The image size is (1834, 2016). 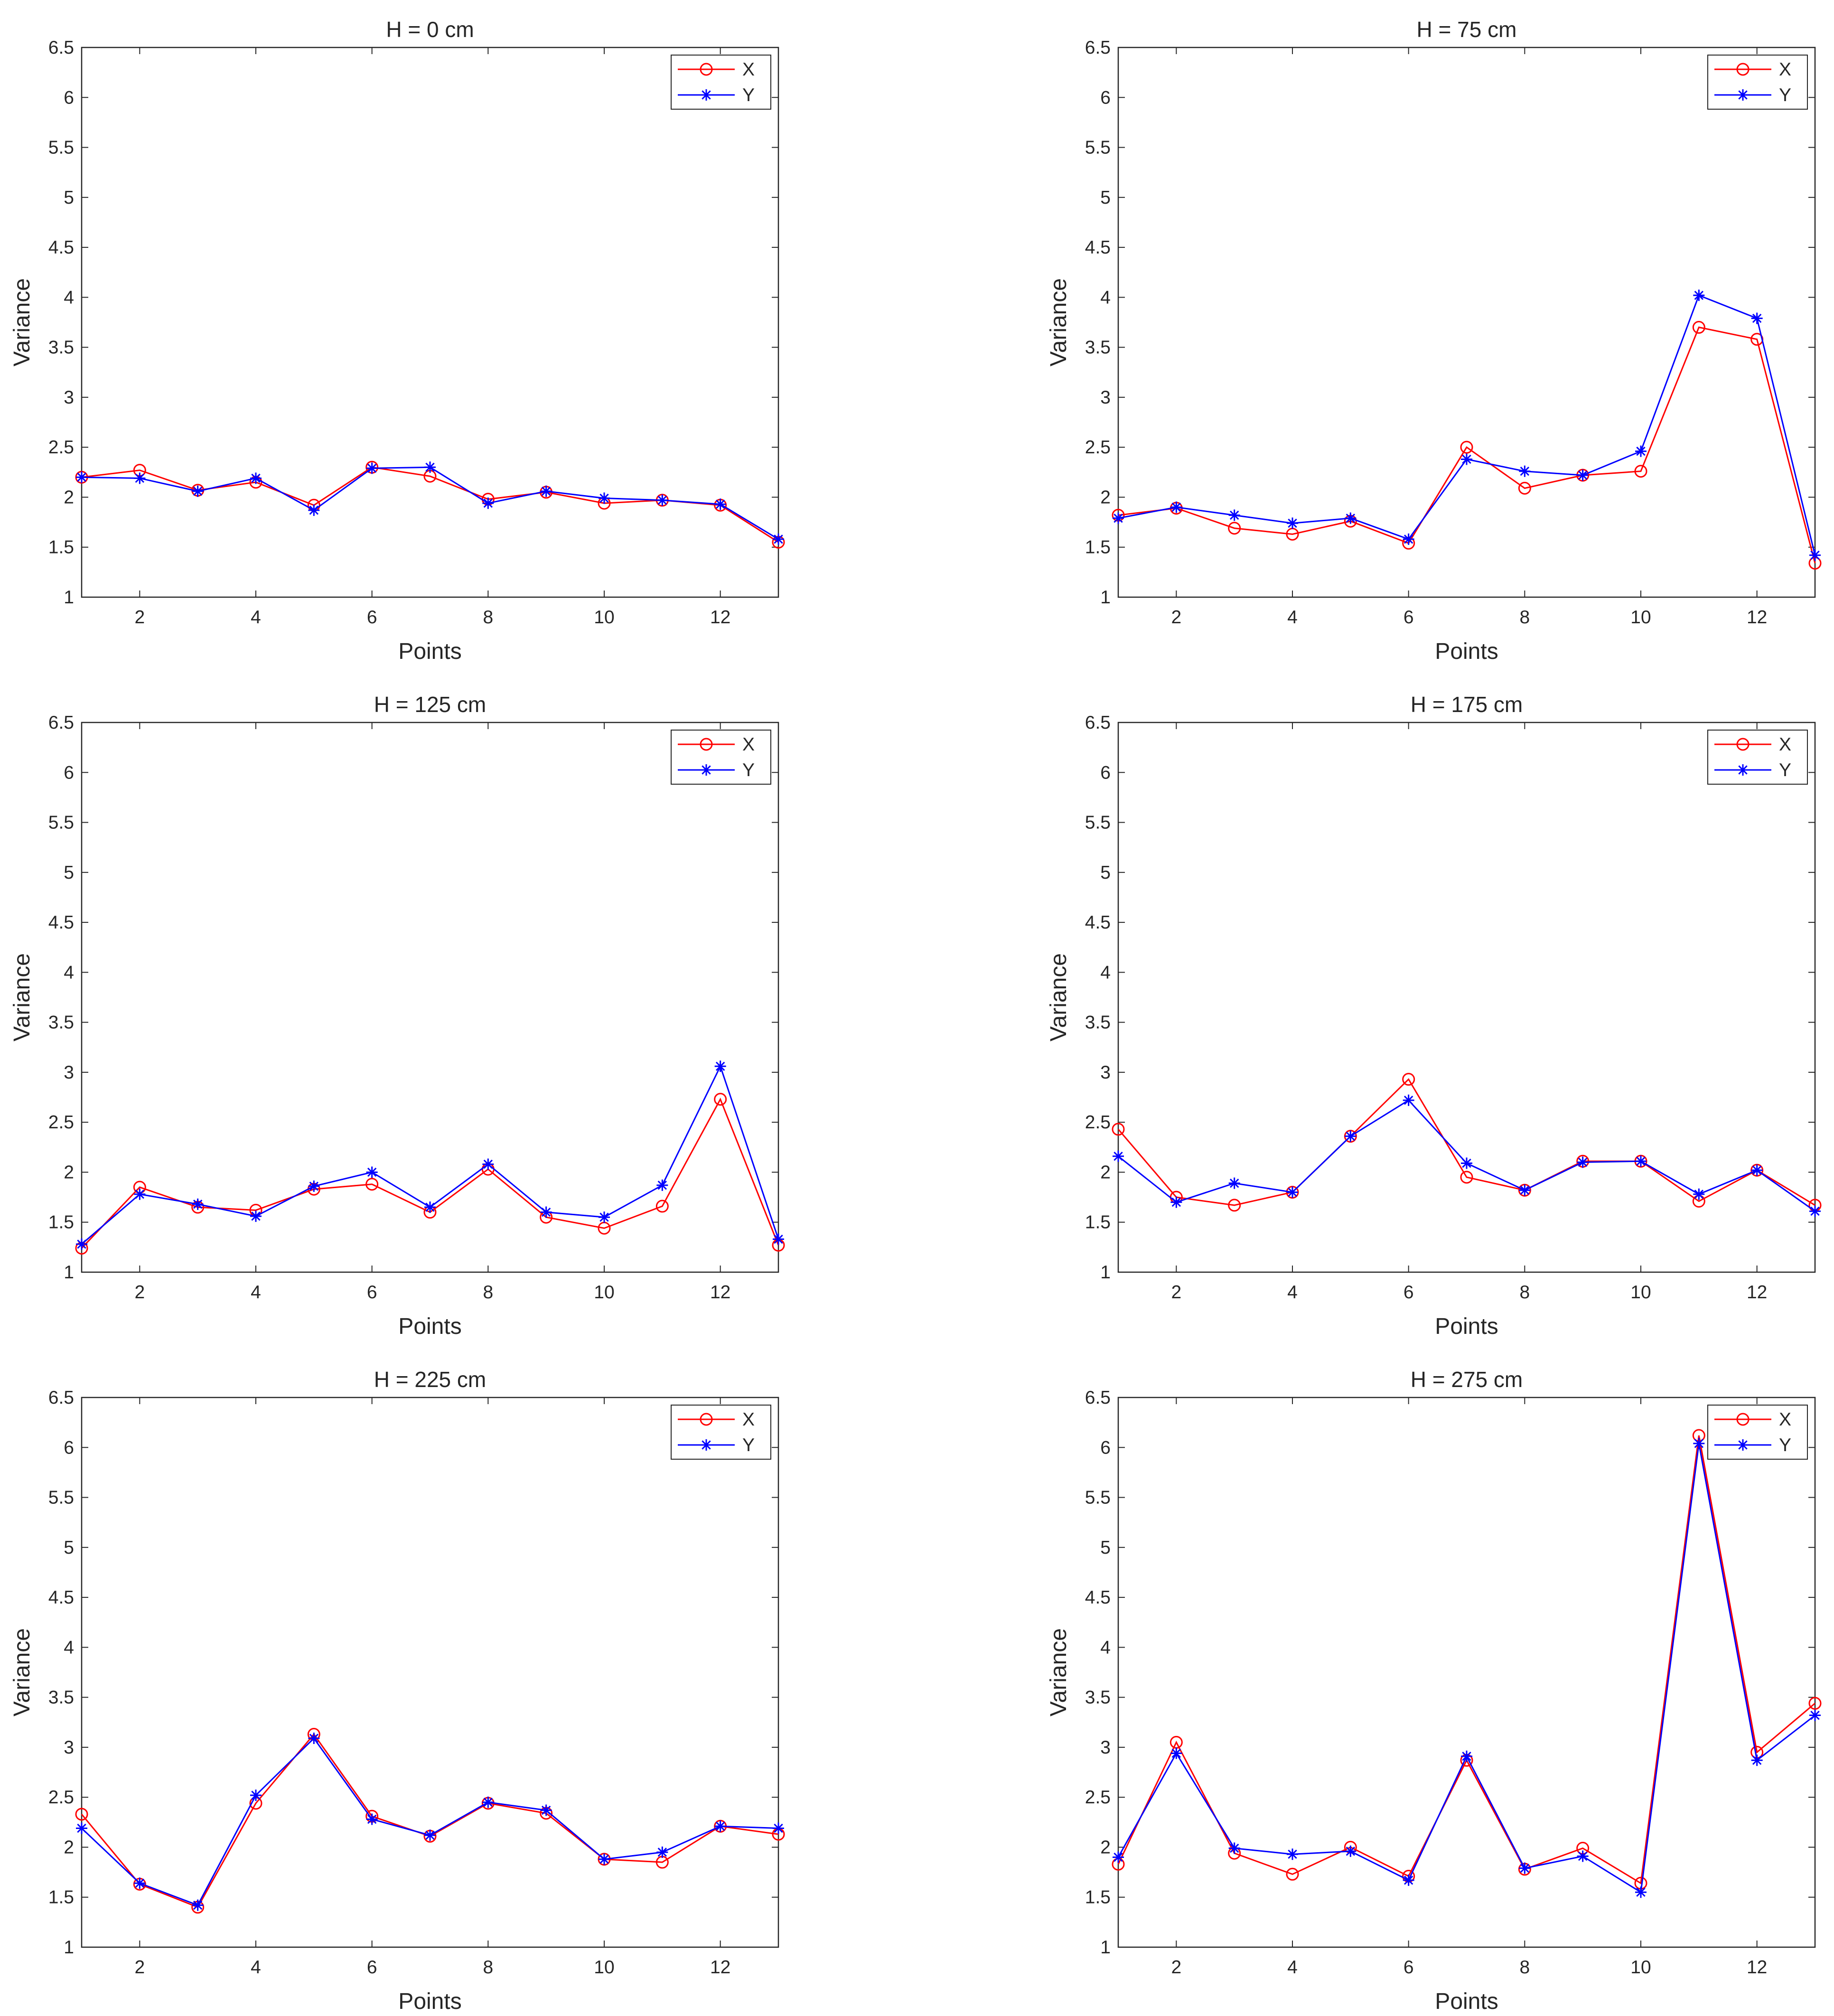 I want to click on chart-title: H = 175 cm, so click(x=1467, y=704).